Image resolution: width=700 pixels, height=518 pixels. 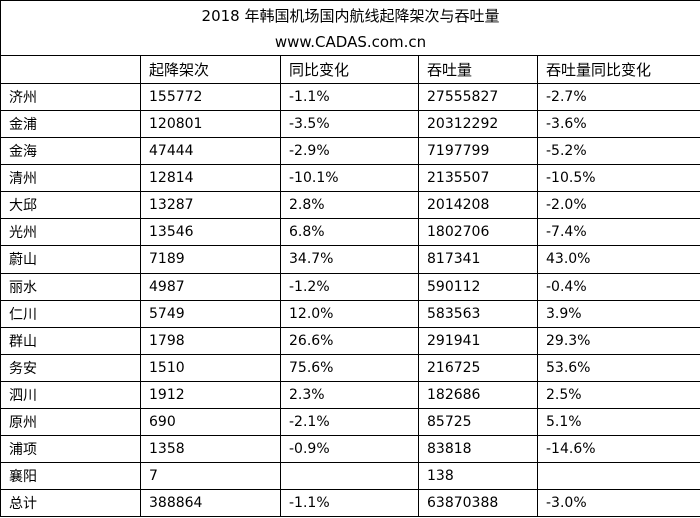 What do you see at coordinates (210, 205) in the screenshot?
I see `cell: 13287` at bounding box center [210, 205].